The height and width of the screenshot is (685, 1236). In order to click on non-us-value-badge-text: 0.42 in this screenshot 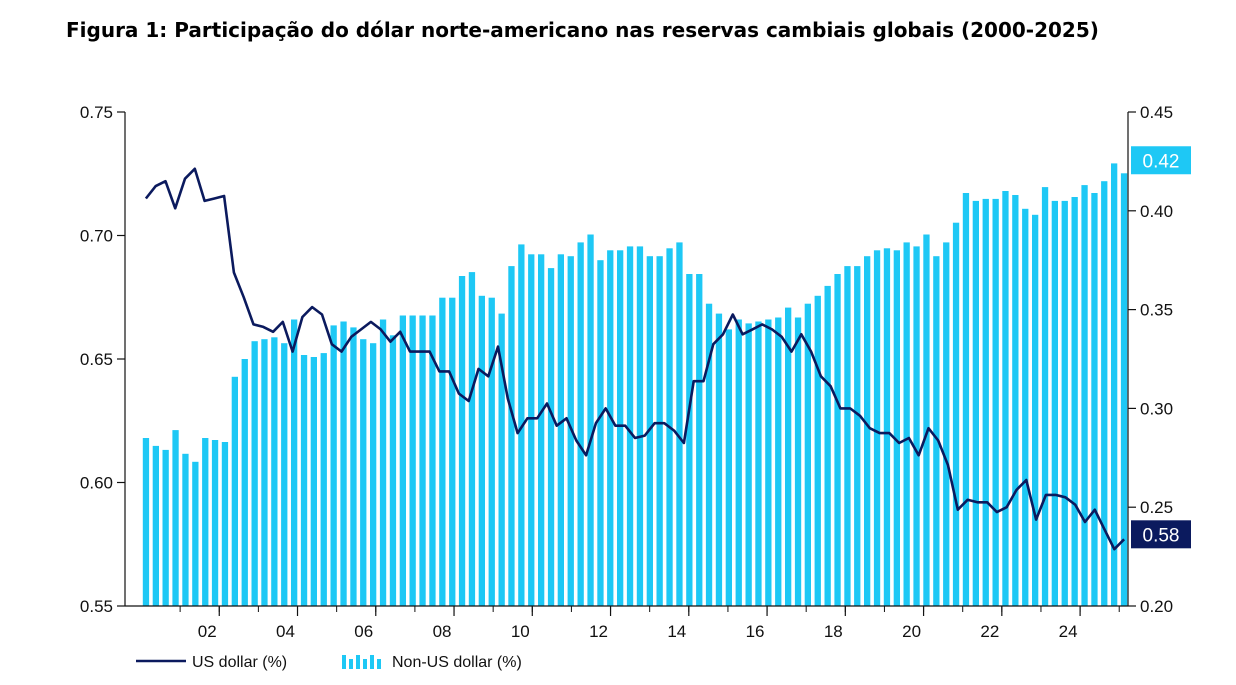, I will do `click(1161, 161)`.